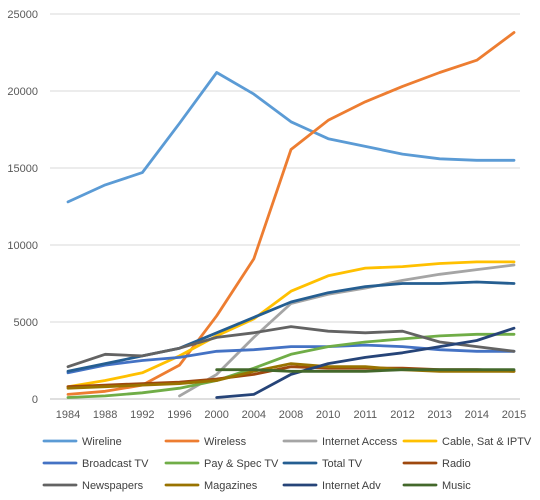 The width and height of the screenshot is (540, 500). What do you see at coordinates (241, 464) in the screenshot?
I see `legend-label: Pay & Spec TV` at bounding box center [241, 464].